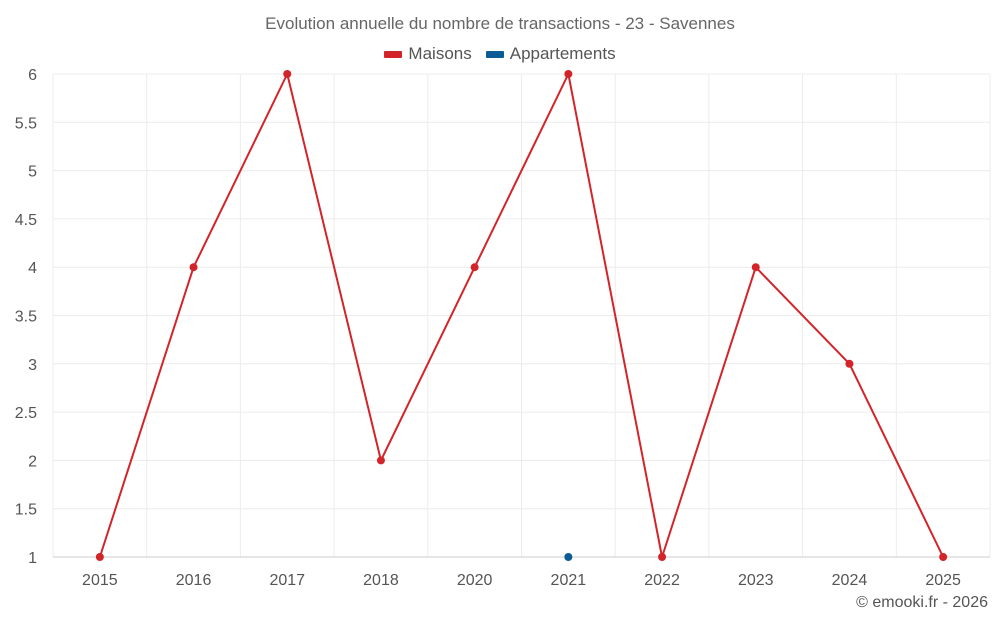 This screenshot has width=1000, height=625. What do you see at coordinates (569, 580) in the screenshot?
I see `x-tick-label: 2021` at bounding box center [569, 580].